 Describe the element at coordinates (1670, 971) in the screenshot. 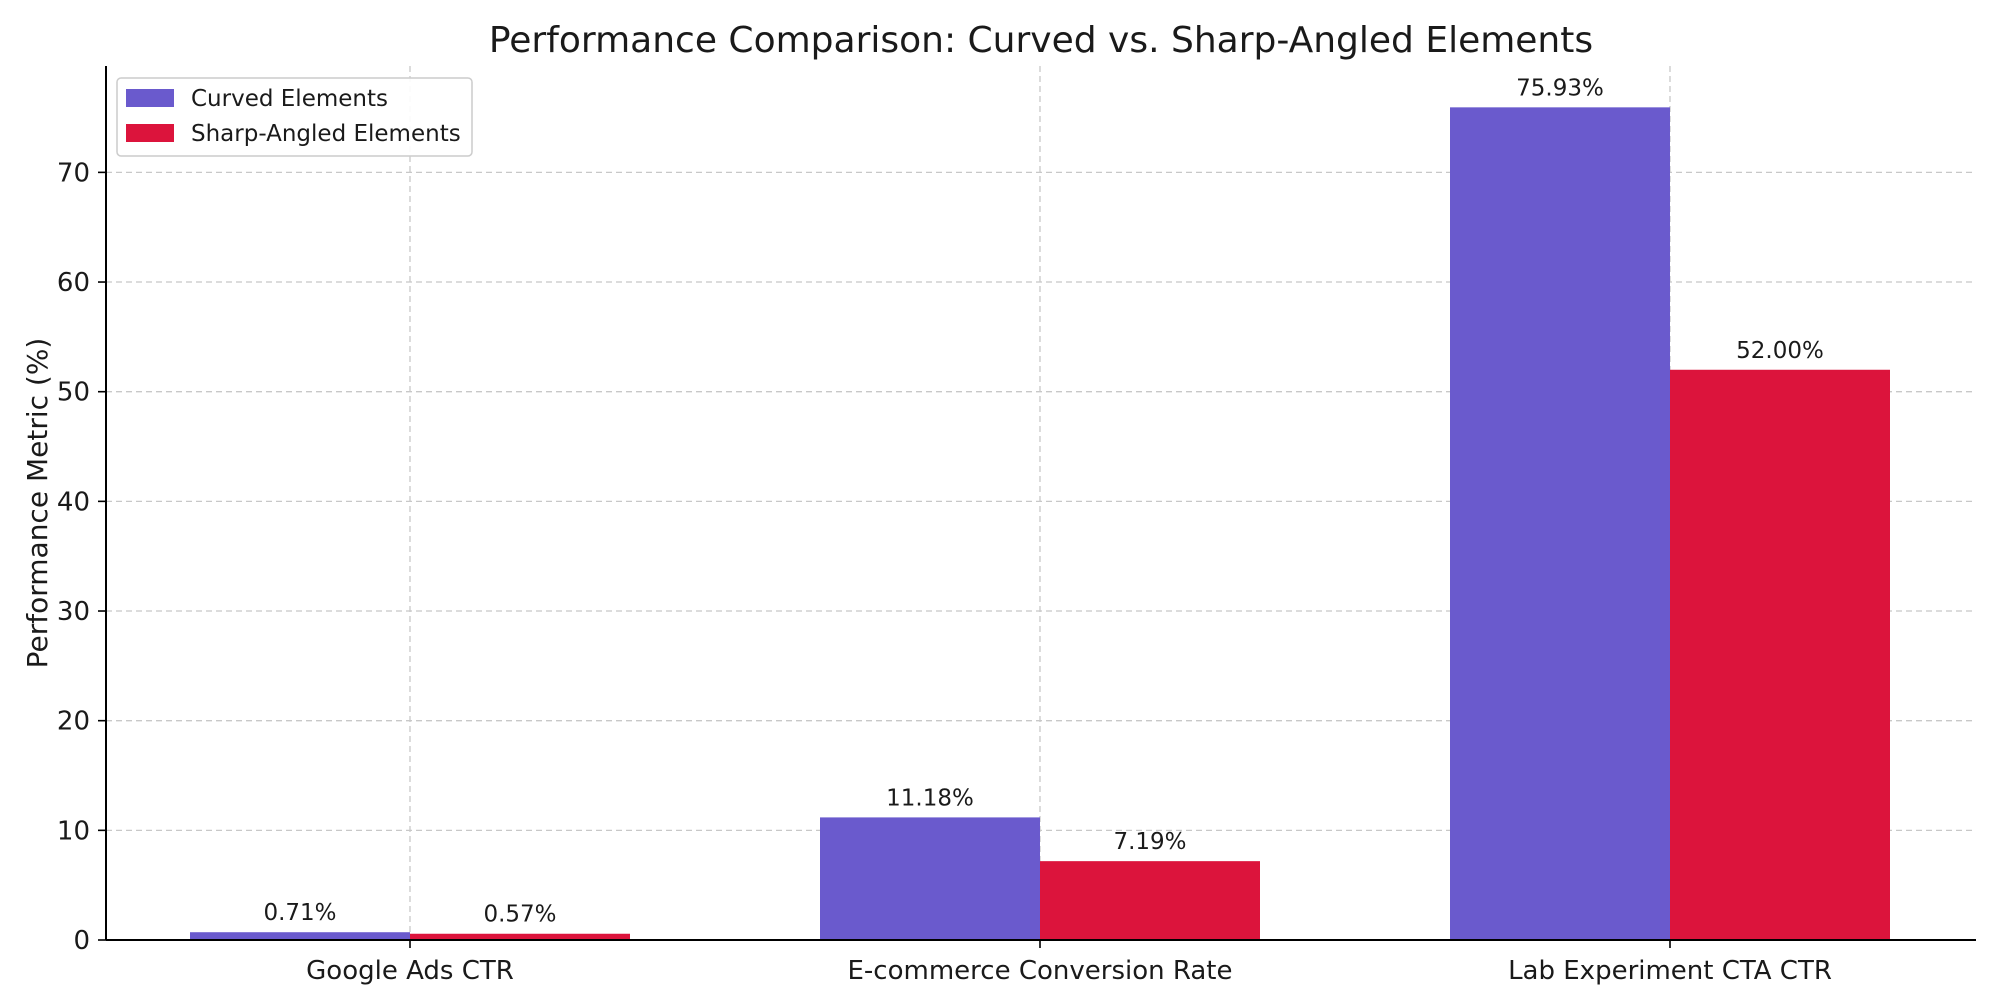

I see `x-tick-label: Lab Experiment CTA CTR` at that location.